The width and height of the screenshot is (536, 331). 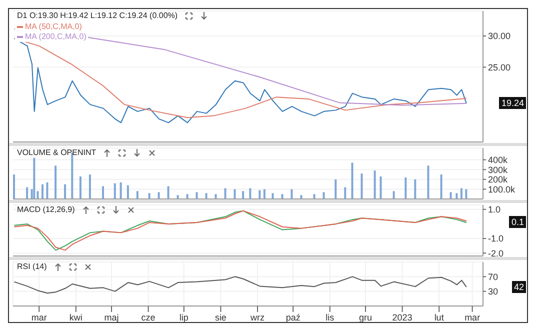 I want to click on chart-title: MACD (12,26,9), so click(x=46, y=209).